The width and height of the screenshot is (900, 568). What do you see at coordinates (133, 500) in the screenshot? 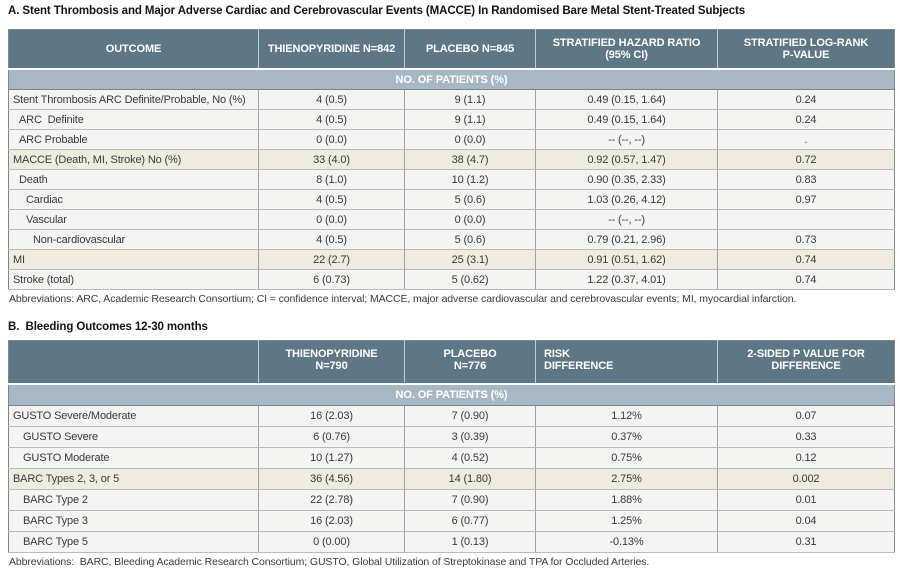
I see `outcome-cell: BARC Type 2` at bounding box center [133, 500].